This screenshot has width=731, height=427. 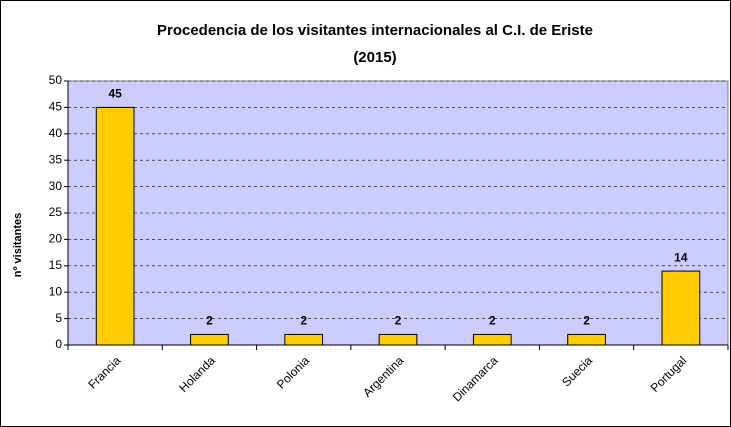 What do you see at coordinates (56, 133) in the screenshot?
I see `y-tick-label: 40` at bounding box center [56, 133].